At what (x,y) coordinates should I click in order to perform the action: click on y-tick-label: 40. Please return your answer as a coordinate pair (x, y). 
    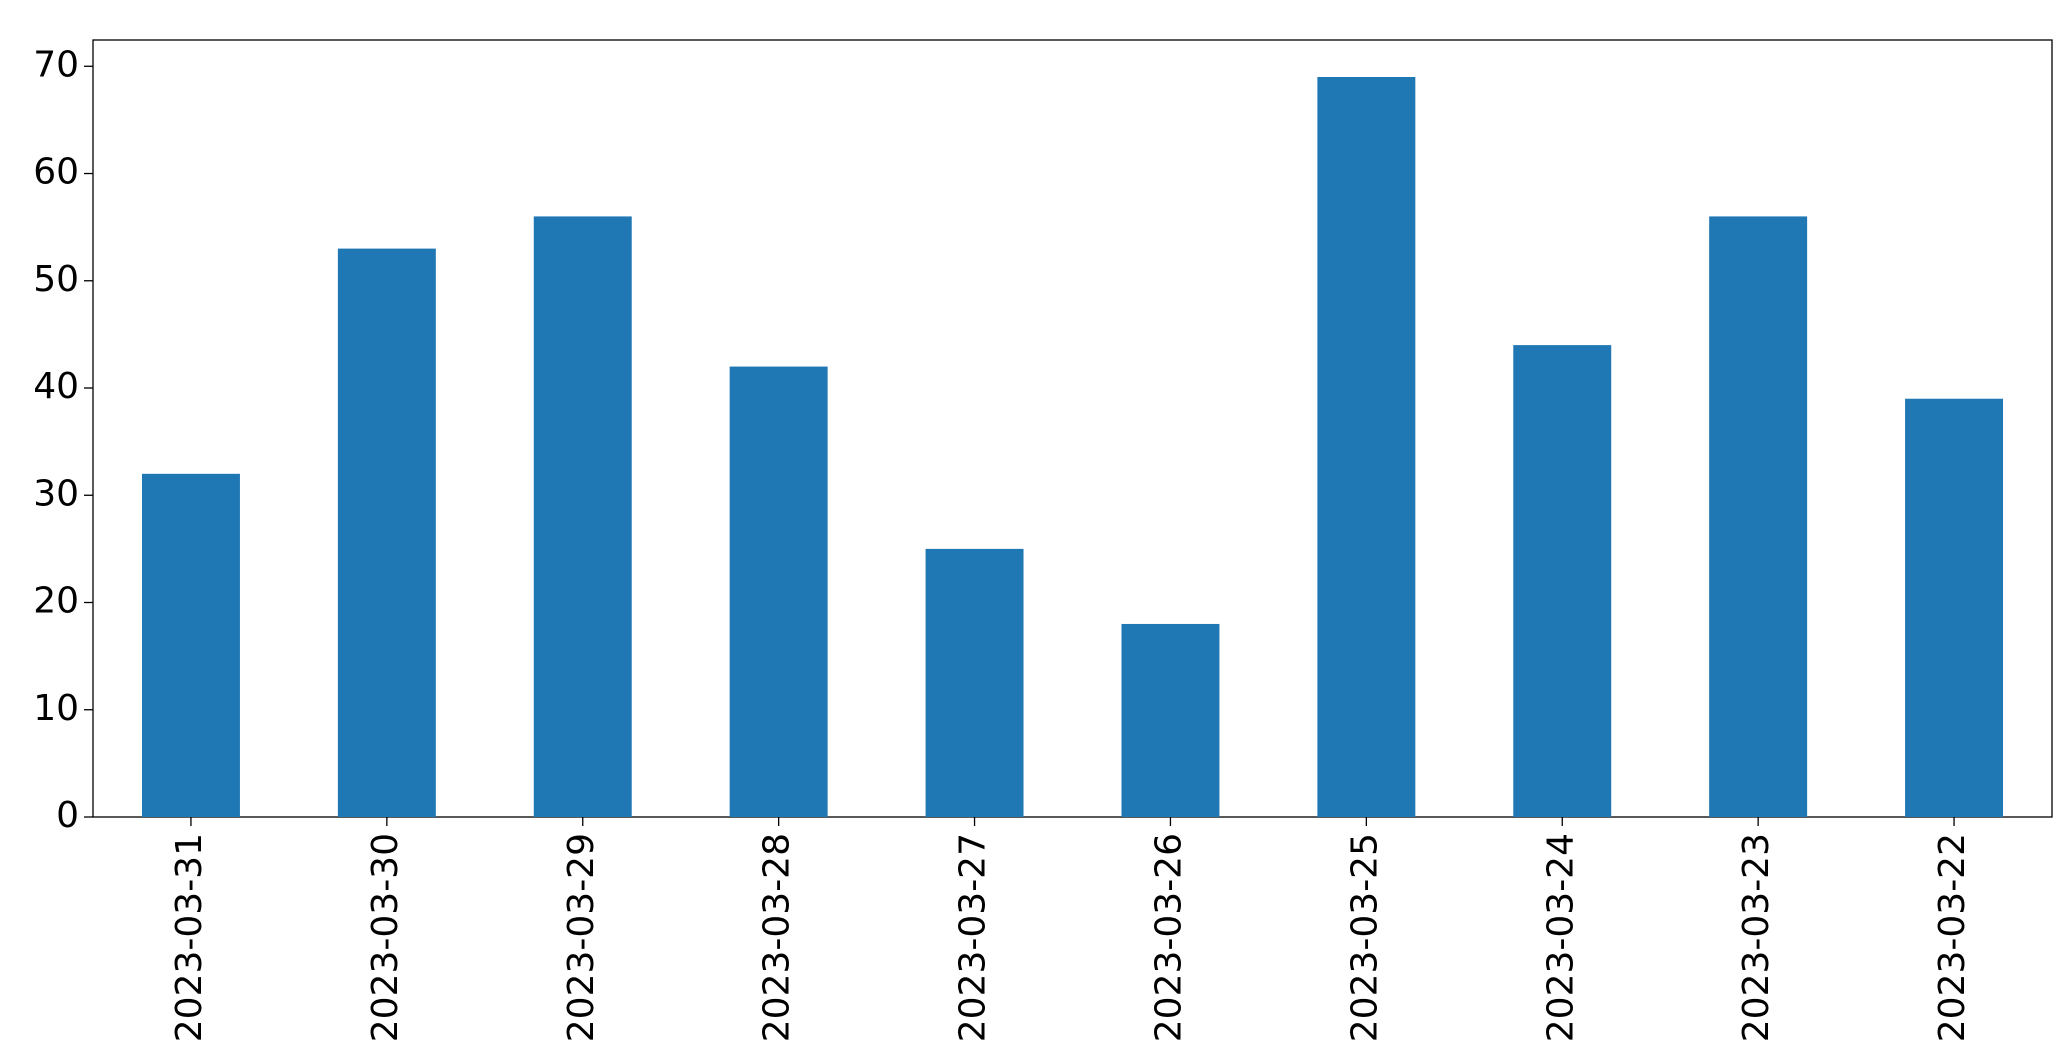
    Looking at the image, I should click on (56, 386).